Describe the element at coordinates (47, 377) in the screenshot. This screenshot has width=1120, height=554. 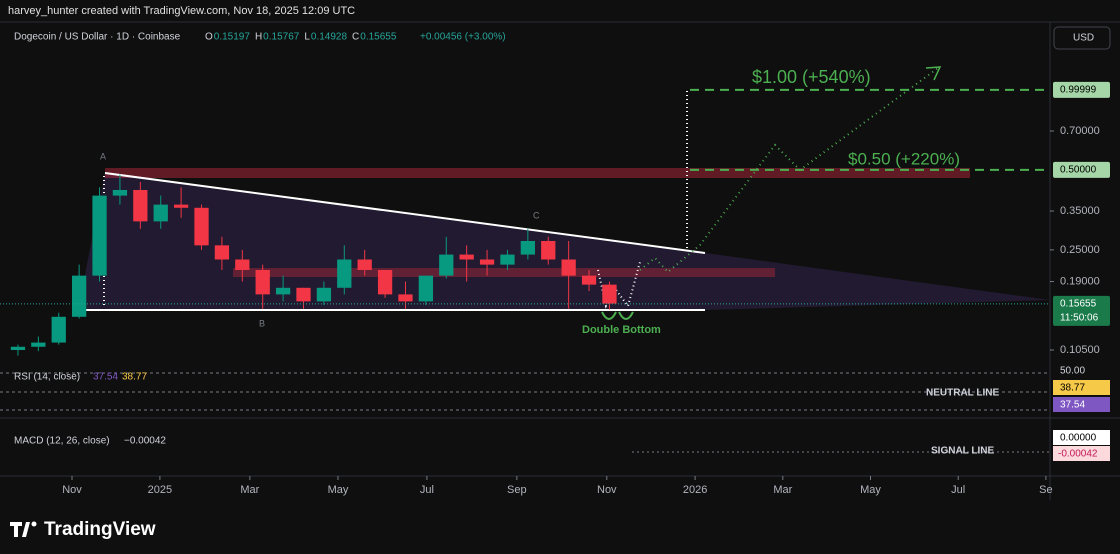
I see `rsi-legend: RSI (14, close)` at that location.